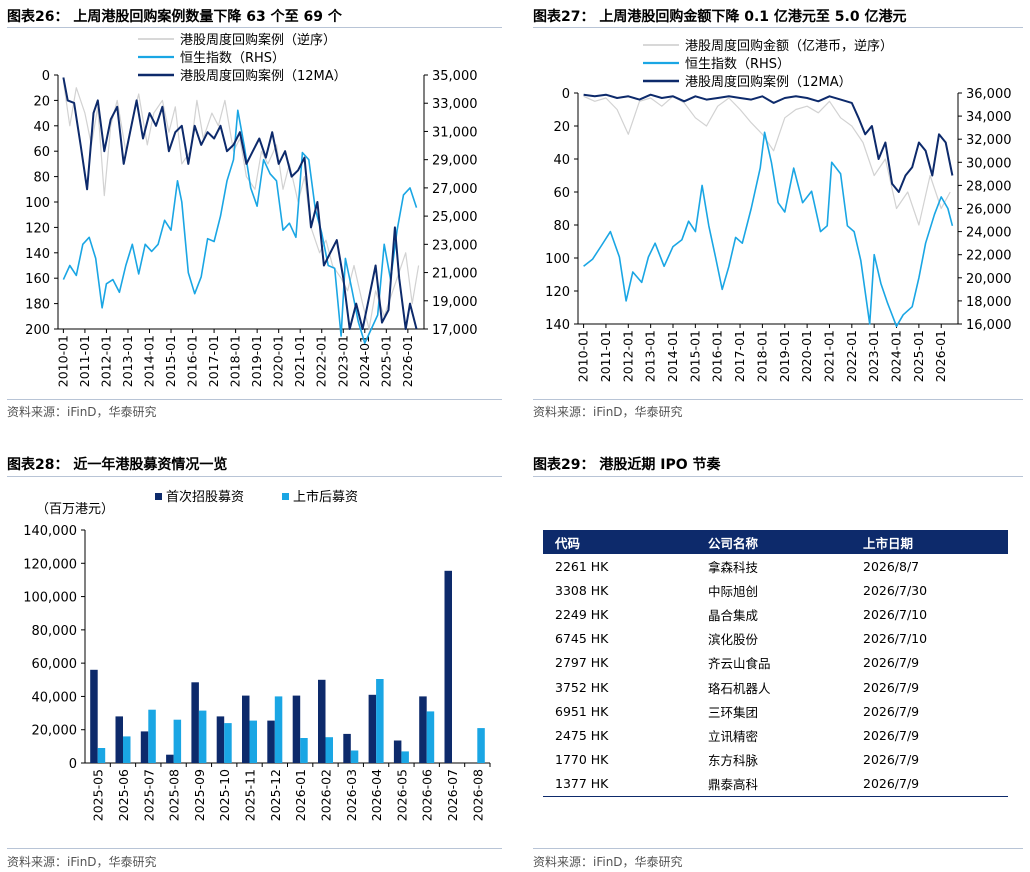 The width and height of the screenshot is (1030, 872). Describe the element at coordinates (455, 217) in the screenshot. I see `right-tick-label: 25,000` at that location.